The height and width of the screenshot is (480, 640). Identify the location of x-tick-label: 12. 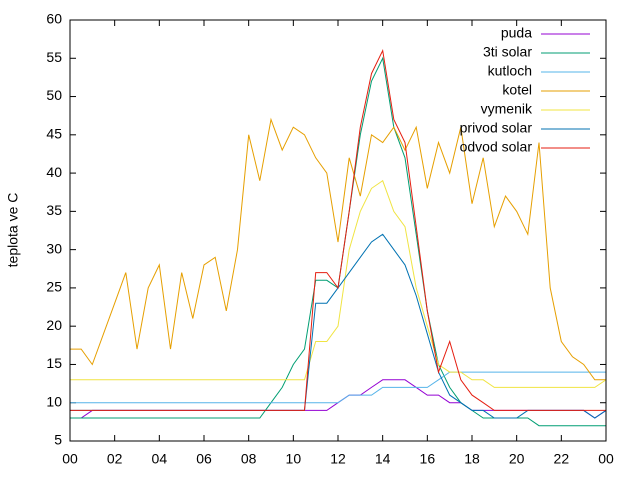
(338, 459).